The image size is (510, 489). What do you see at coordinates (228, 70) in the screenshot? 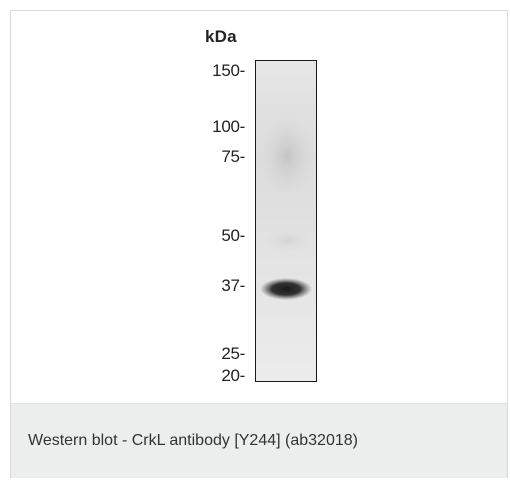
I see `marker-label-150: 150-` at bounding box center [228, 70].